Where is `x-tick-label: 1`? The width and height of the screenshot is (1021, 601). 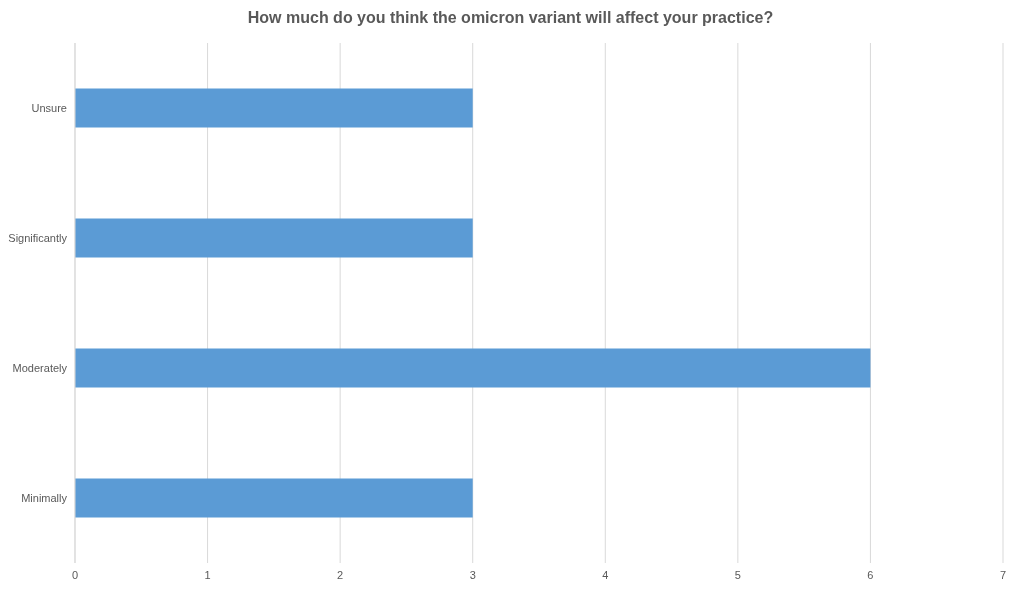 x-tick-label: 1 is located at coordinates (207, 574).